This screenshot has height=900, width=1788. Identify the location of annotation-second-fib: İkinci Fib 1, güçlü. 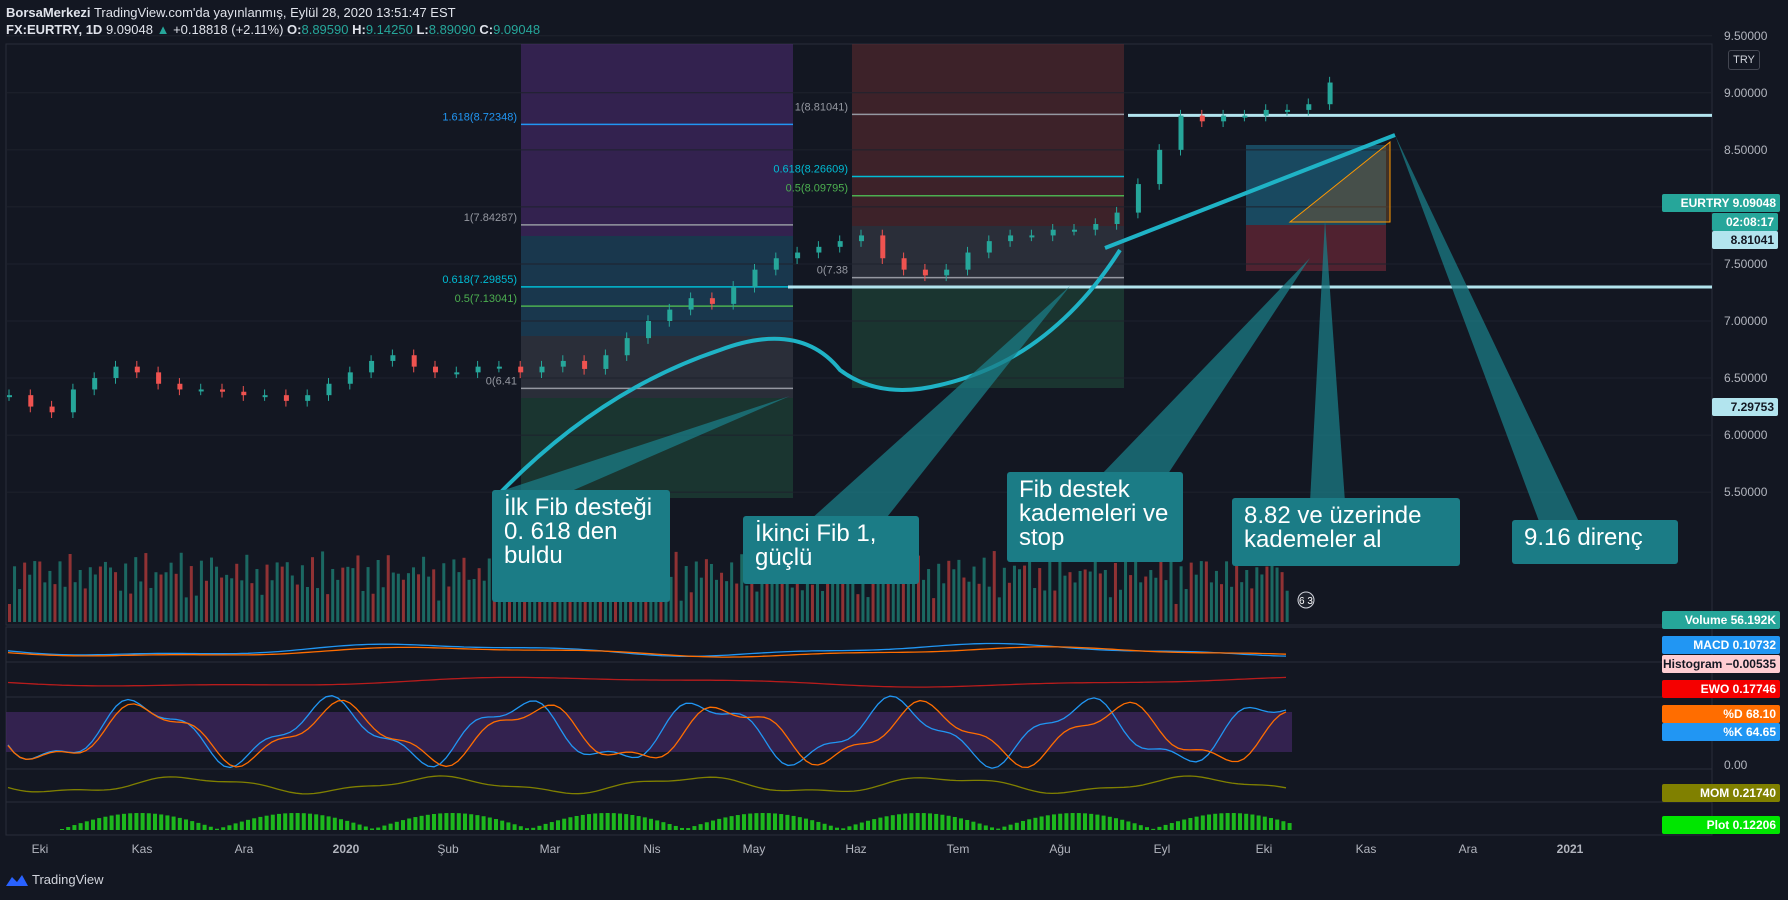
(831, 550).